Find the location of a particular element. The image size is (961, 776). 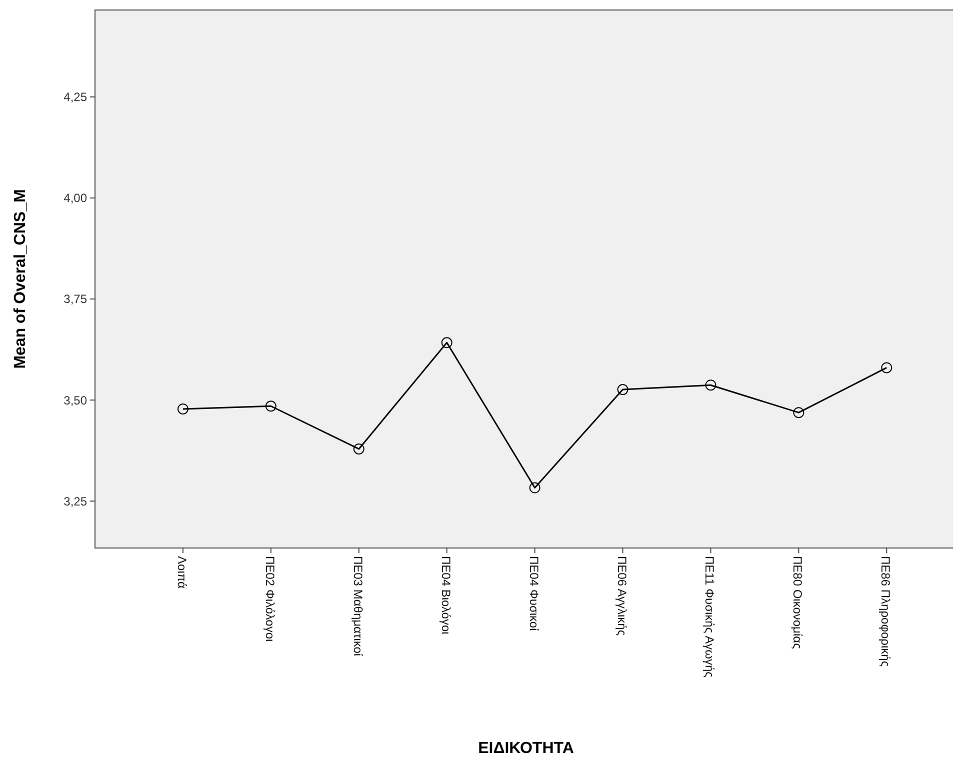

y-tick-label: 4,25 is located at coordinates (76, 97).